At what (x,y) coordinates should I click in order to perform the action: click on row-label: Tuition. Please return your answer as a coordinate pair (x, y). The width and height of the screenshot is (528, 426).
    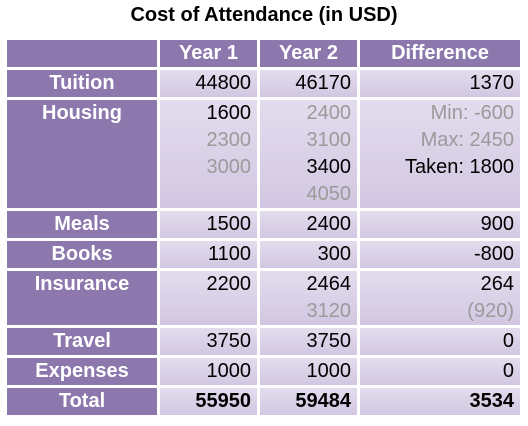
    Looking at the image, I should click on (82, 83).